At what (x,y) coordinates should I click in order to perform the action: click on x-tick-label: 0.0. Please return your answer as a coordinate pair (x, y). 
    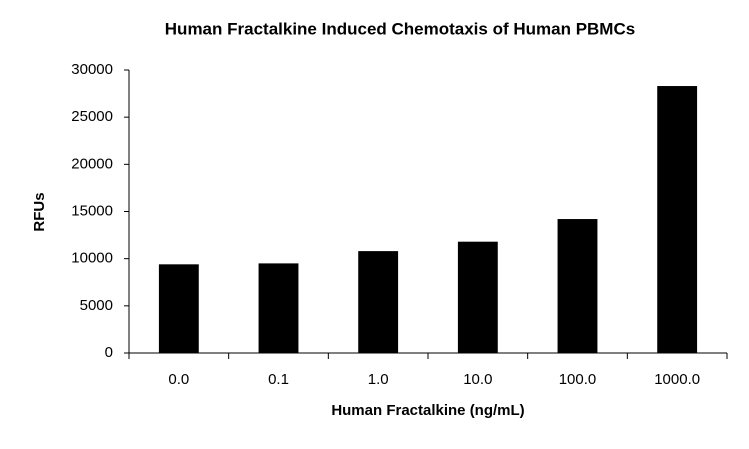
    Looking at the image, I should click on (178, 379).